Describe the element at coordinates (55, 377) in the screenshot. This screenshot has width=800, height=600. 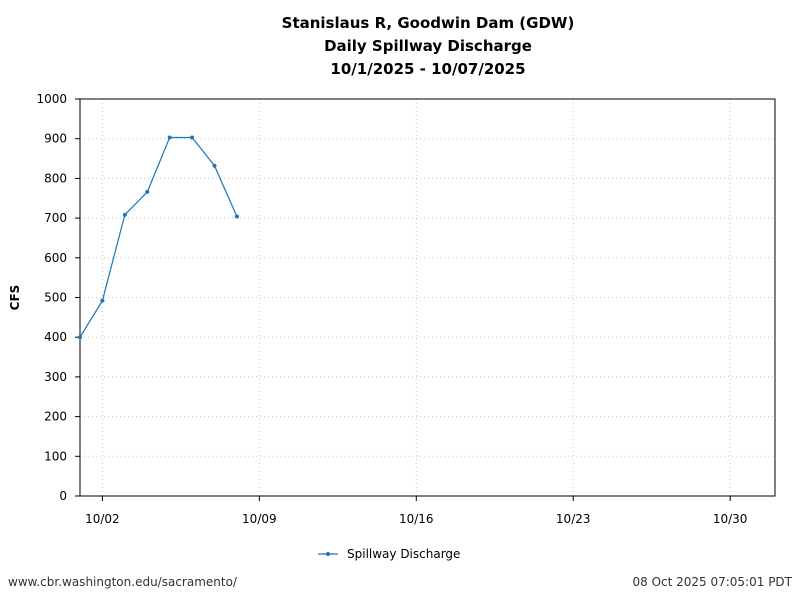
I see `y-tick-label: 300` at that location.